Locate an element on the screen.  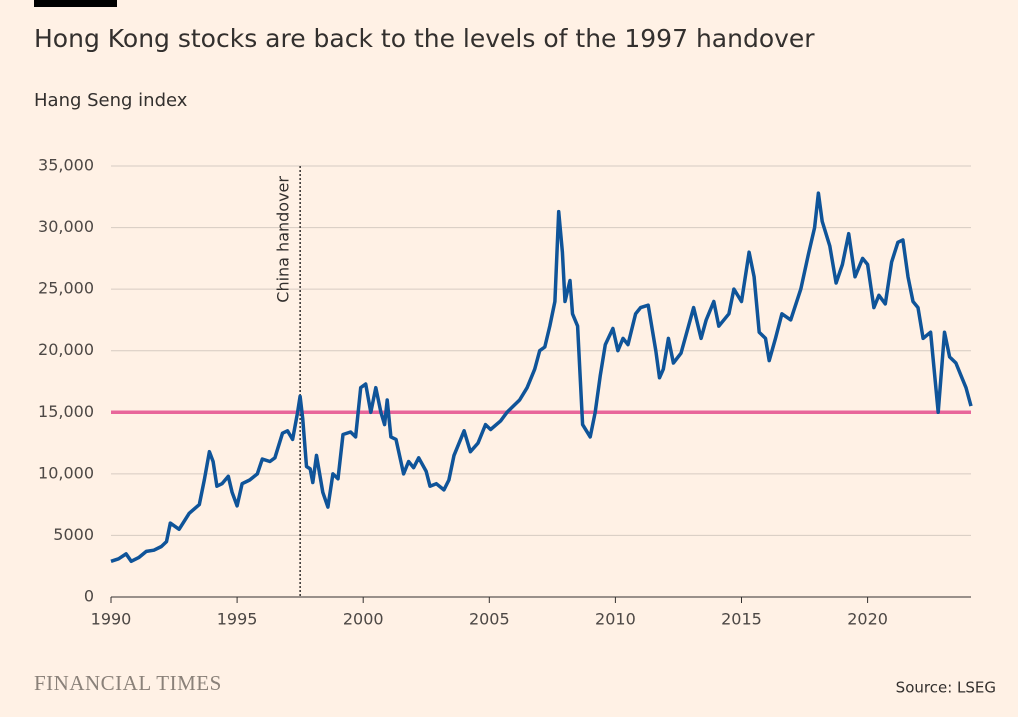
x-tick-label: 2005 is located at coordinates (489, 619).